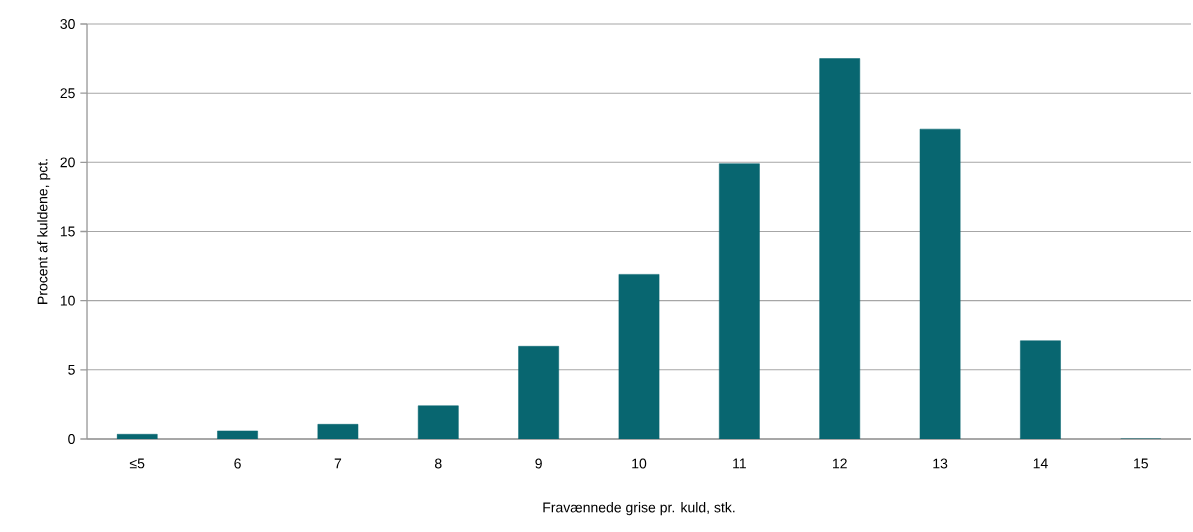 This screenshot has width=1193, height=532. What do you see at coordinates (1040, 463) in the screenshot?
I see `x-tick-label: 14` at bounding box center [1040, 463].